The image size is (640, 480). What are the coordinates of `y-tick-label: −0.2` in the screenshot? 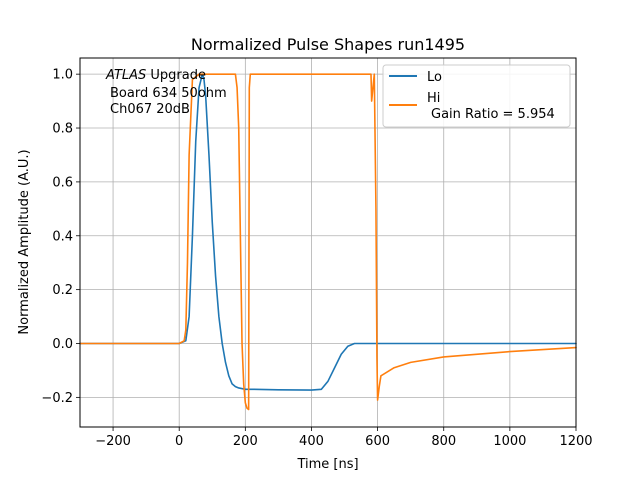 It's located at (57, 398).